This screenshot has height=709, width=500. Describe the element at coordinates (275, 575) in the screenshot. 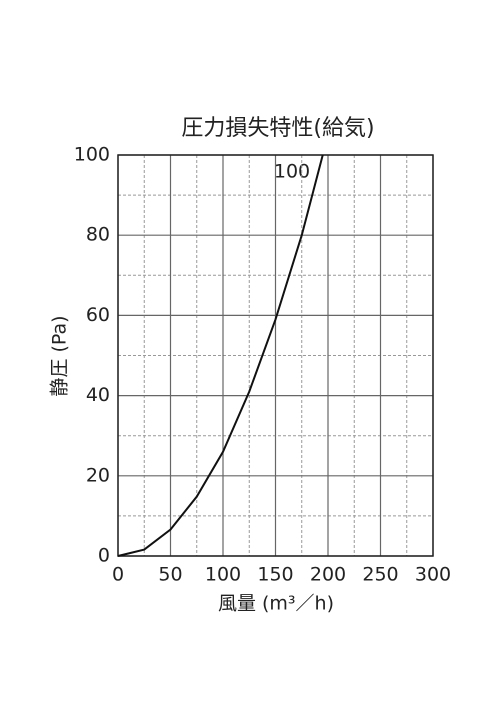

I see `x-tick-label: 150` at that location.